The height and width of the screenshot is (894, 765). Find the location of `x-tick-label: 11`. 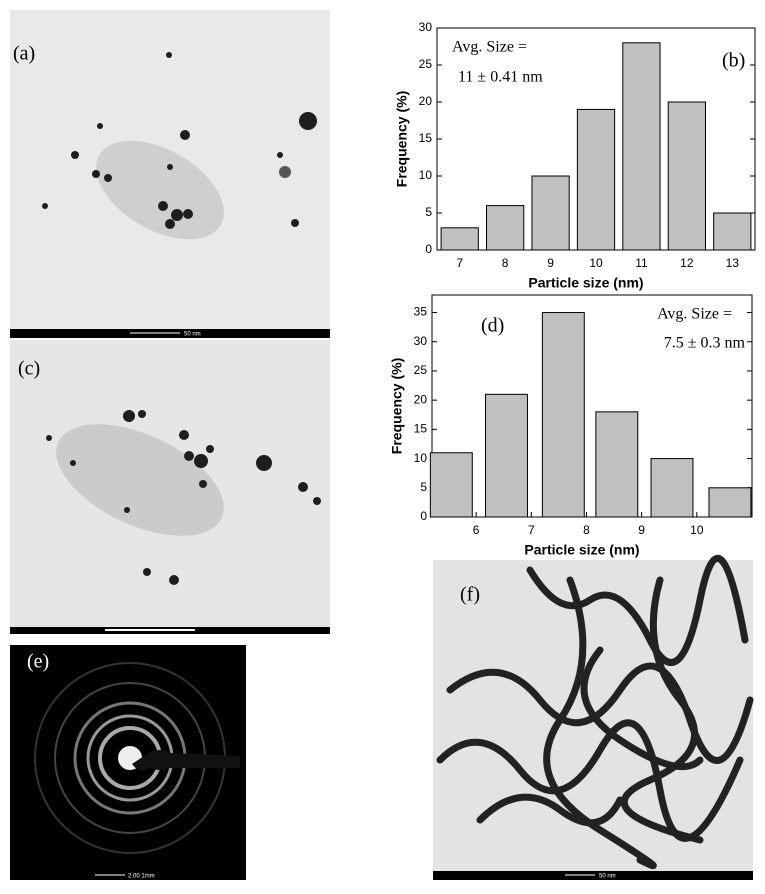

x-tick-label: 11 is located at coordinates (641, 263).